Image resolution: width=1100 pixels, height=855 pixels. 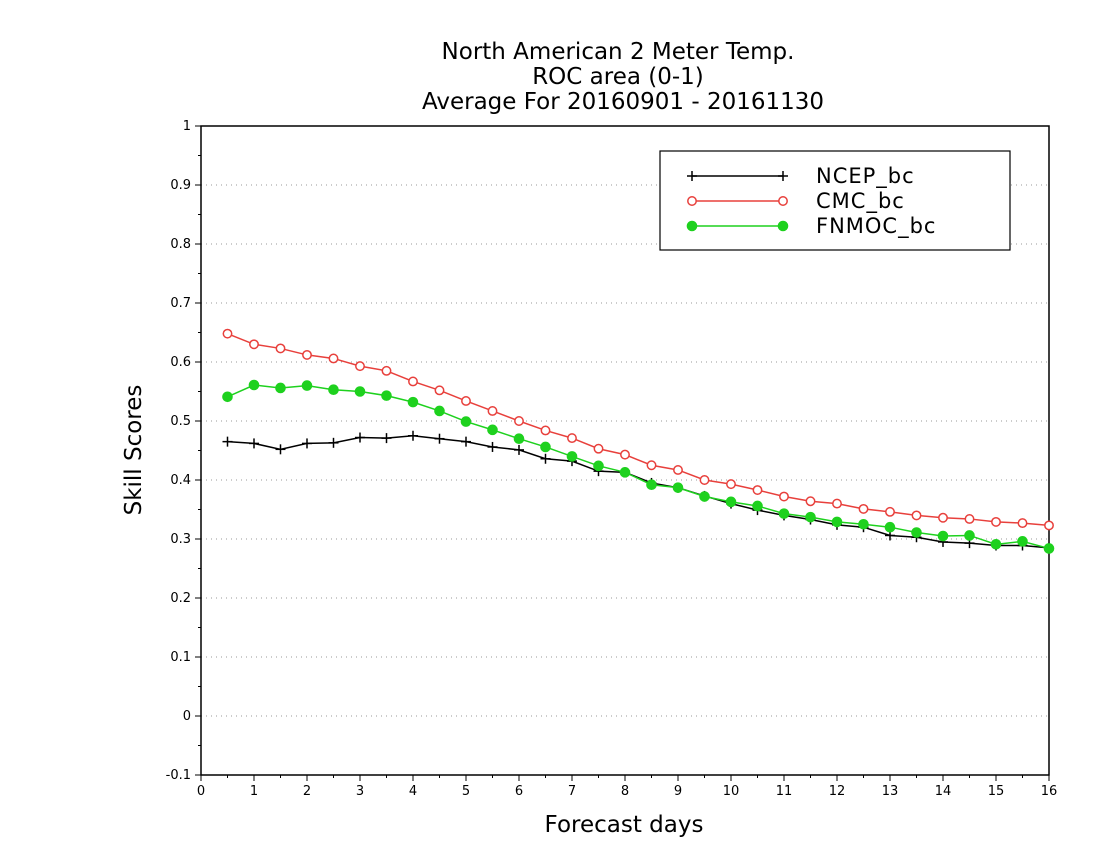 What do you see at coordinates (811, 226) in the screenshot?
I see `legend-entry-fnmoc-bc: FNMOC_bc` at bounding box center [811, 226].